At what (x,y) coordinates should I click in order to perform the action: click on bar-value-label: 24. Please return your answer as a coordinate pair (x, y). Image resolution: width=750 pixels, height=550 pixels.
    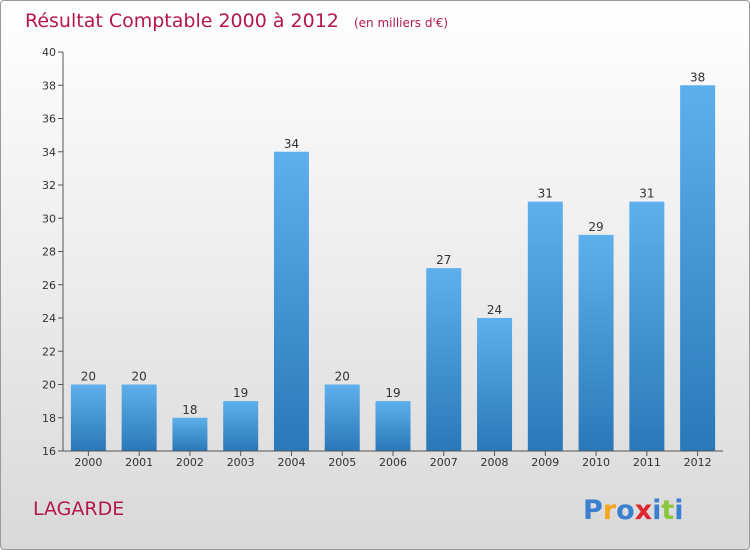
    Looking at the image, I should click on (494, 310).